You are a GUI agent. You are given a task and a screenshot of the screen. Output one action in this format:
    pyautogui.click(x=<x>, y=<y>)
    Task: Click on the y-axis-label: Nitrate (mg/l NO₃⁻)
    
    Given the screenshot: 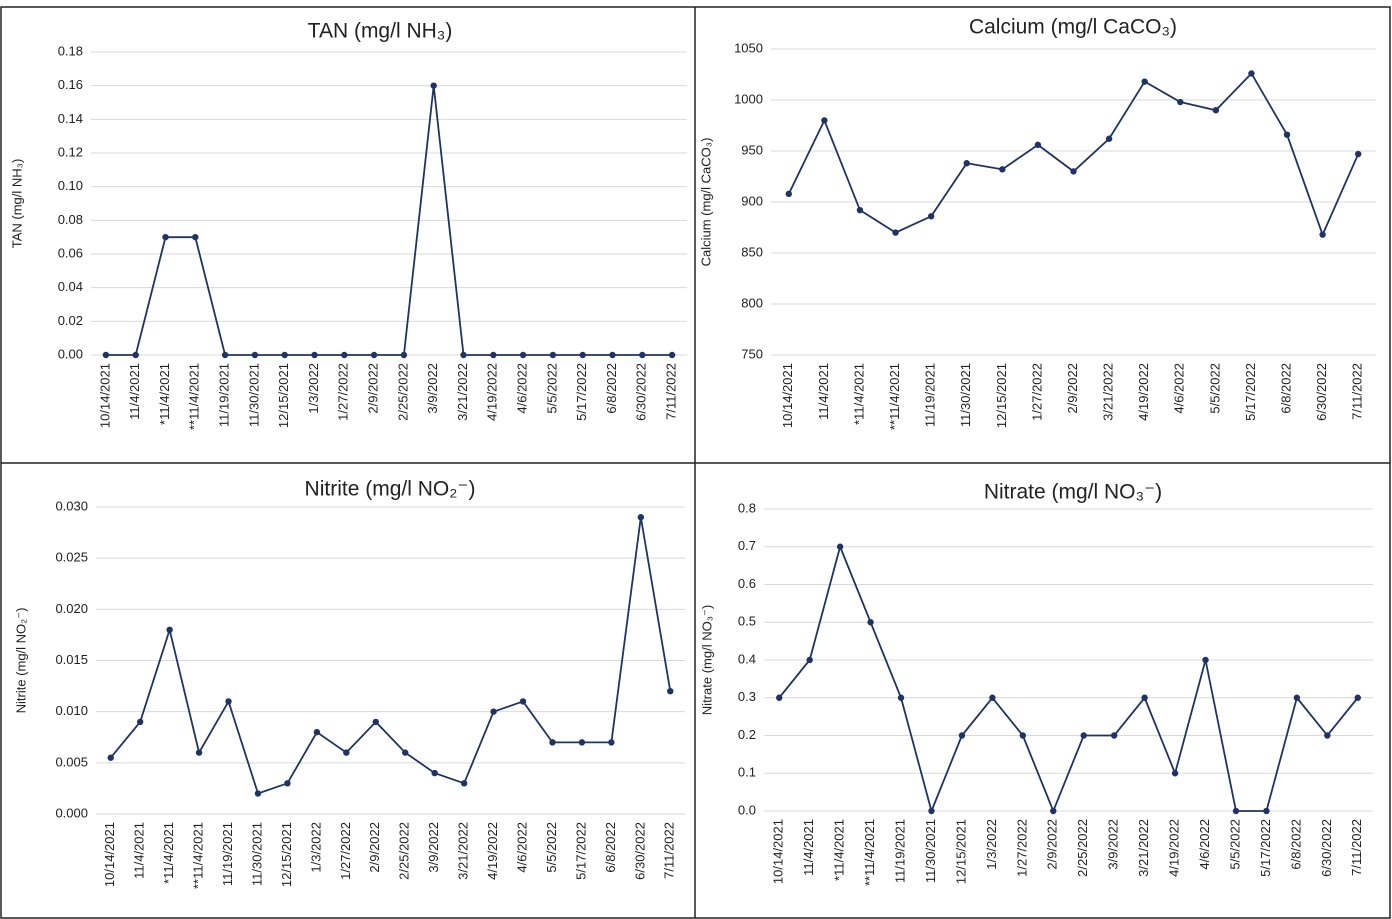 What is the action you would take?
    pyautogui.click(x=706, y=660)
    